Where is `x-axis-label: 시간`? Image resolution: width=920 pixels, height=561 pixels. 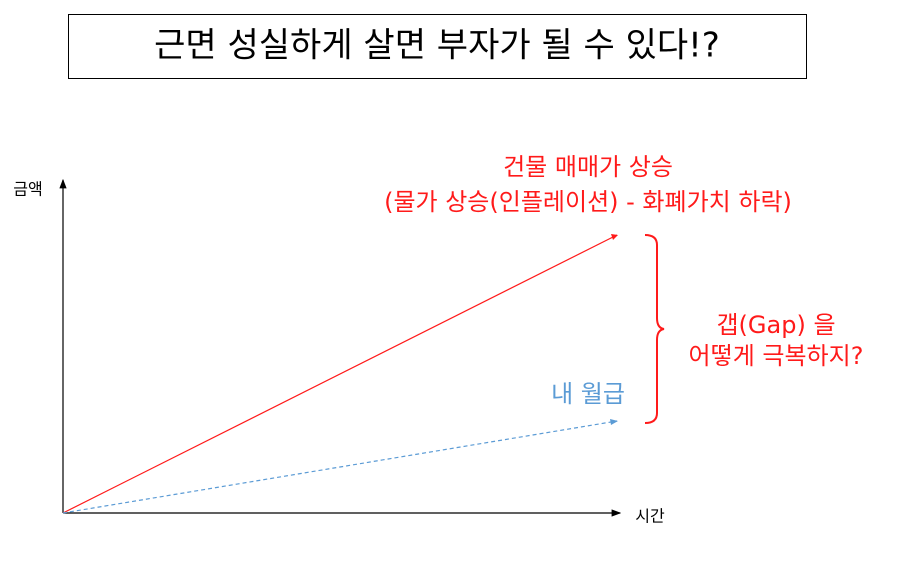
x-axis-label: 시간 is located at coordinates (650, 516).